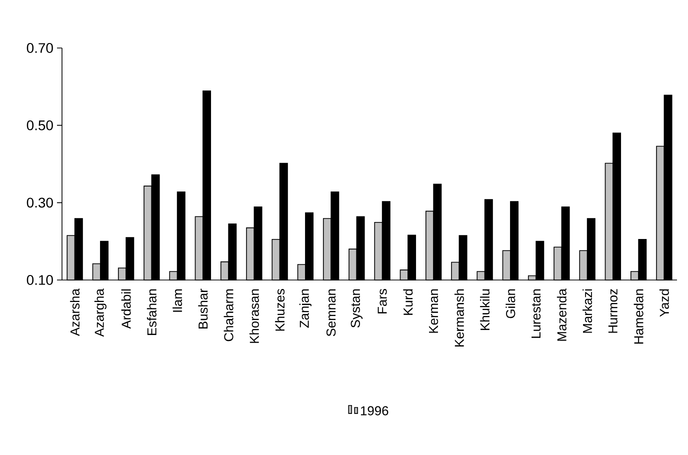  I want to click on x-tick-label: Gilan, so click(511, 303).